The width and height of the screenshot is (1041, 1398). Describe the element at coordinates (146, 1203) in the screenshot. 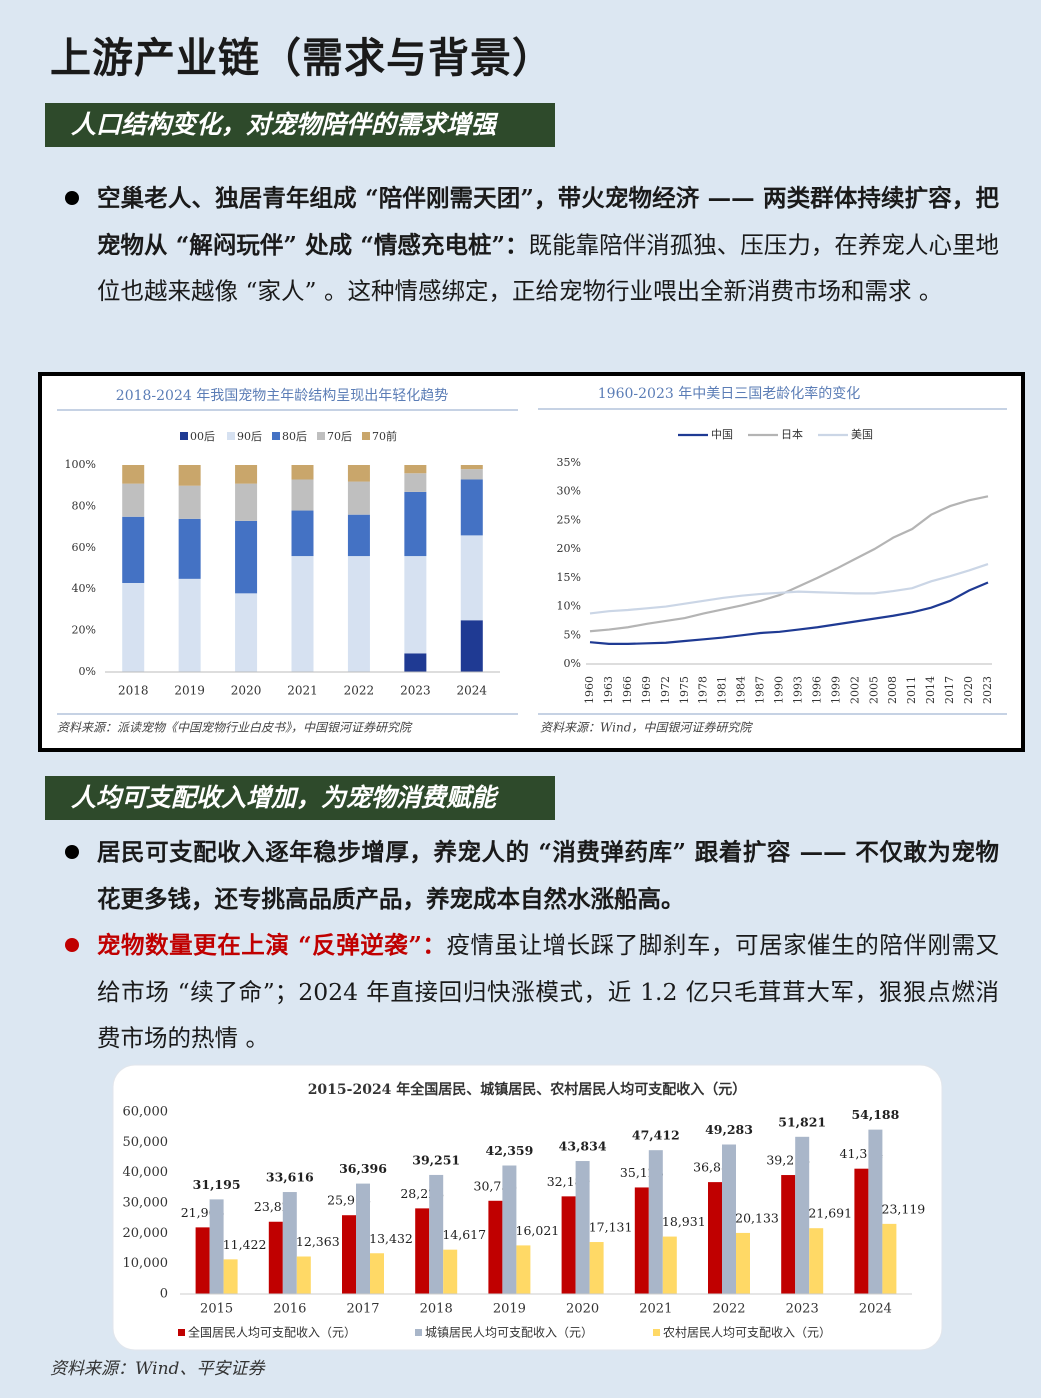

I see `y-tick-label: 30,000` at that location.